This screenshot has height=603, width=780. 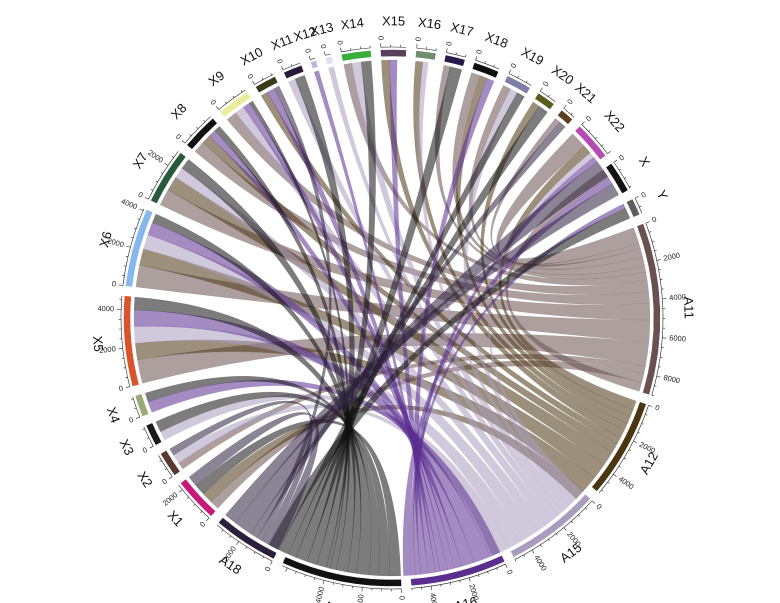 What do you see at coordinates (644, 162) in the screenshot?
I see `sector-label-x: X` at bounding box center [644, 162].